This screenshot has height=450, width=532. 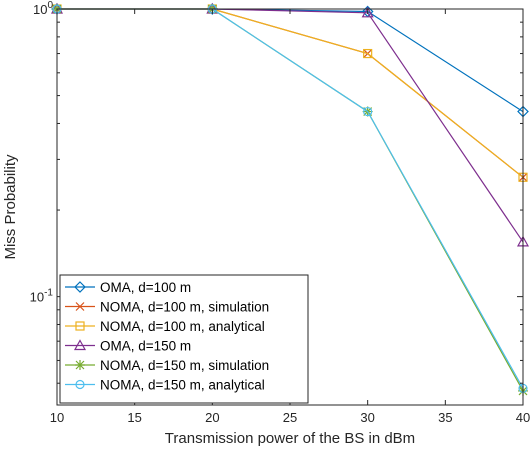 I want to click on x-tick-label: 40, so click(x=523, y=417).